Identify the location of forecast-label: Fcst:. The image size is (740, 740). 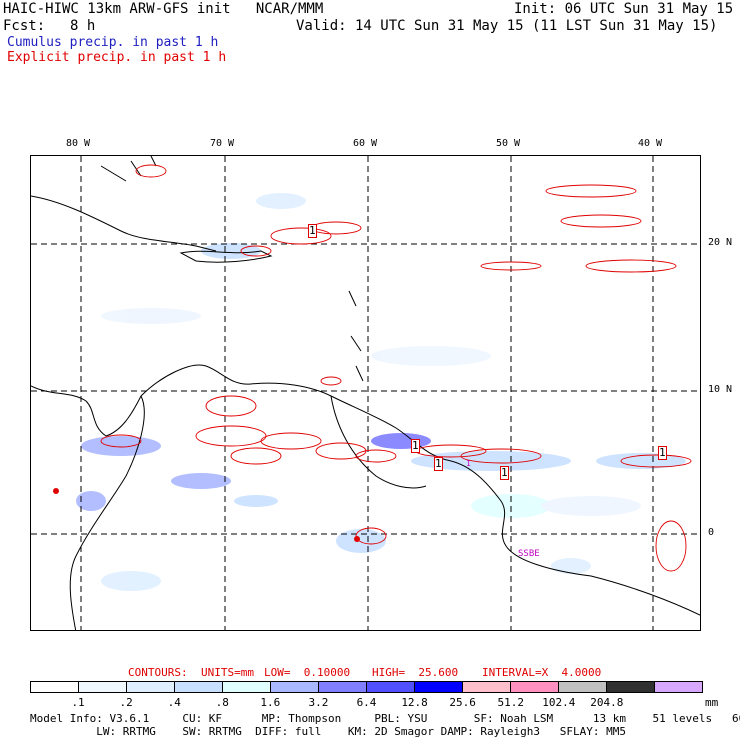
(24, 26).